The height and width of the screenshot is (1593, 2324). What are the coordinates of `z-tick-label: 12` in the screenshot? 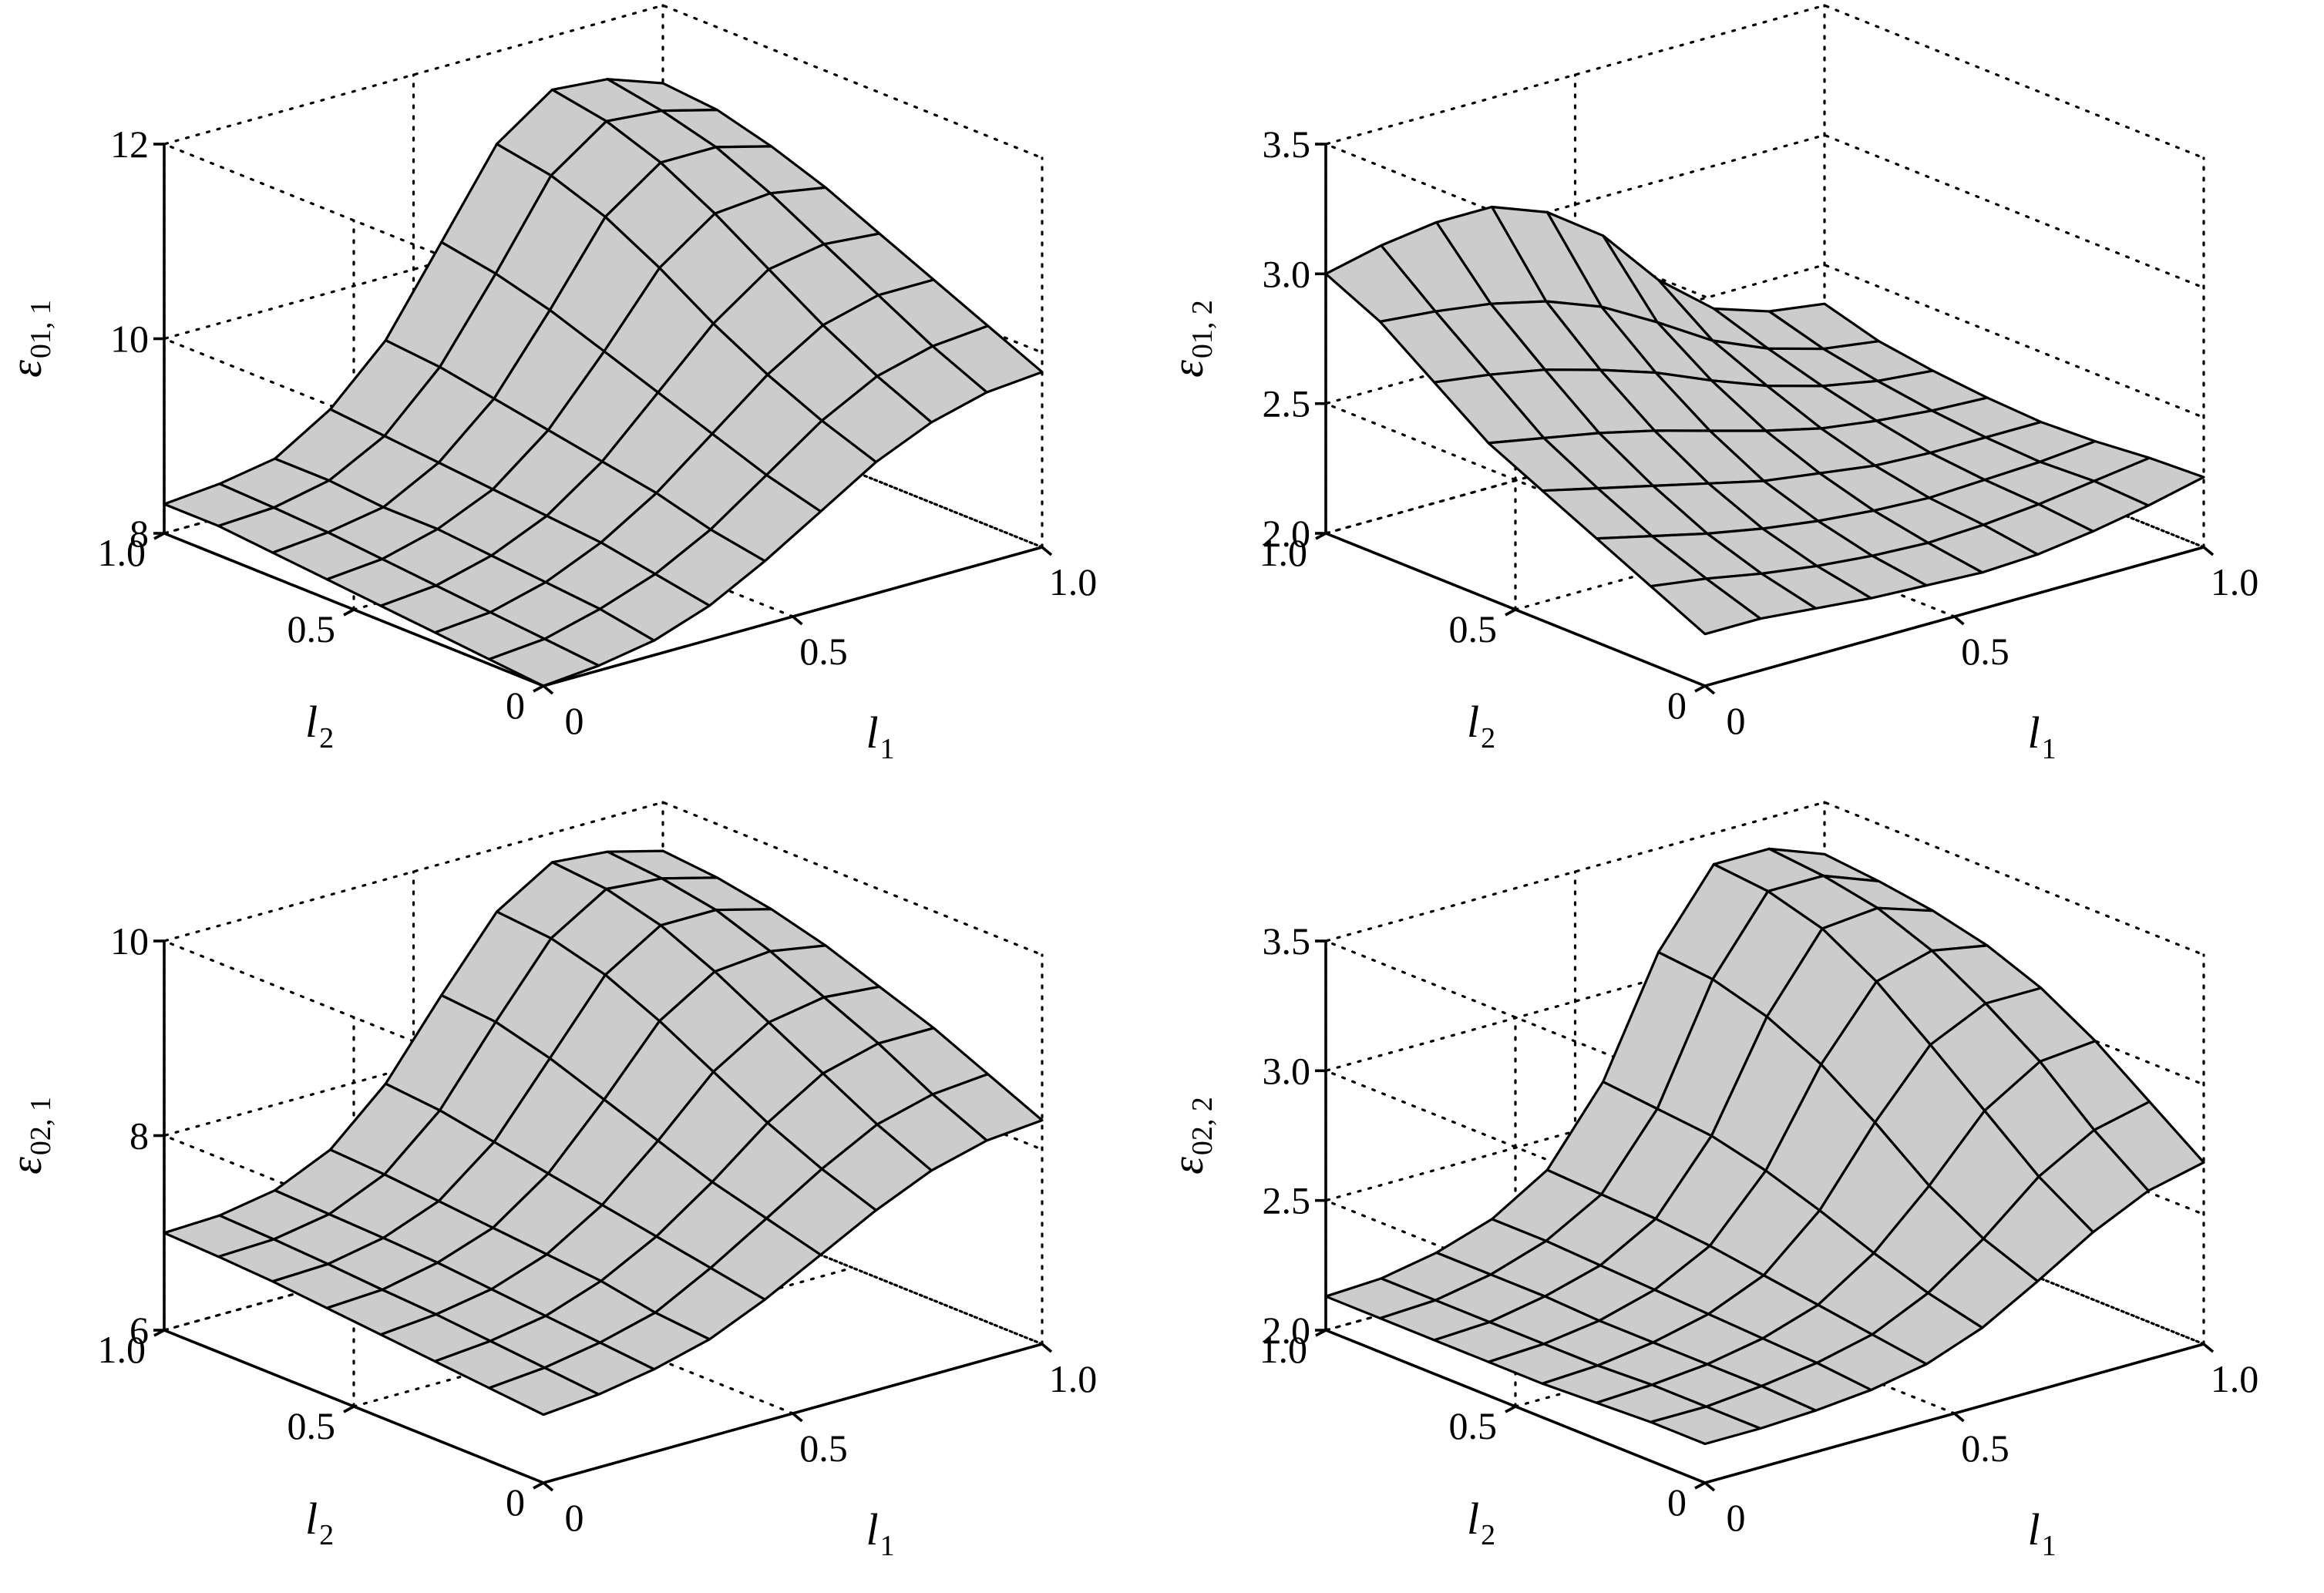 It's located at (129, 144).